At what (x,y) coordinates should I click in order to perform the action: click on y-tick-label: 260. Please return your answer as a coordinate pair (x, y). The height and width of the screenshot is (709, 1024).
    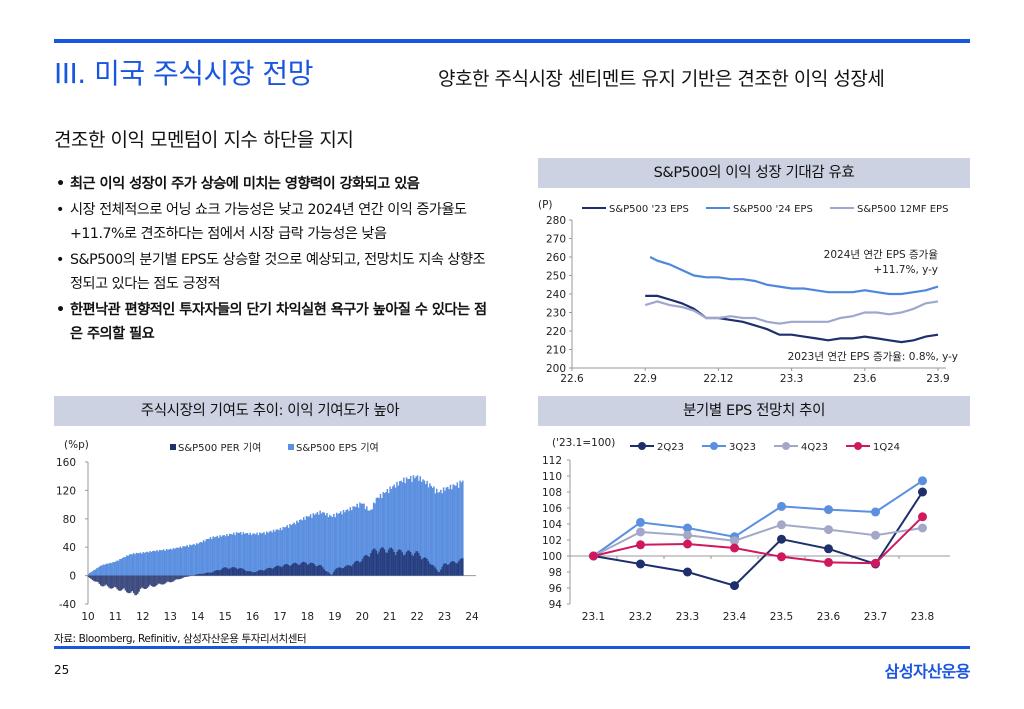
    Looking at the image, I should click on (556, 258).